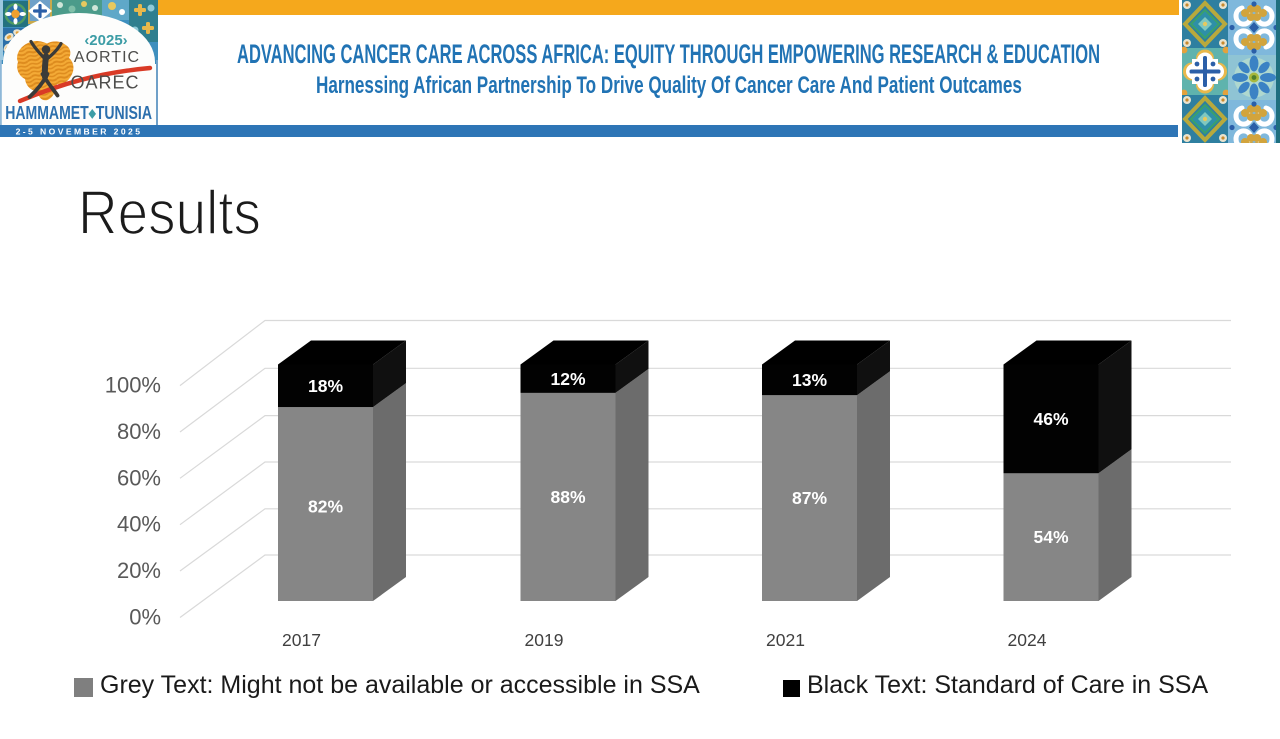  I want to click on svg-text: 13%, so click(809, 380).